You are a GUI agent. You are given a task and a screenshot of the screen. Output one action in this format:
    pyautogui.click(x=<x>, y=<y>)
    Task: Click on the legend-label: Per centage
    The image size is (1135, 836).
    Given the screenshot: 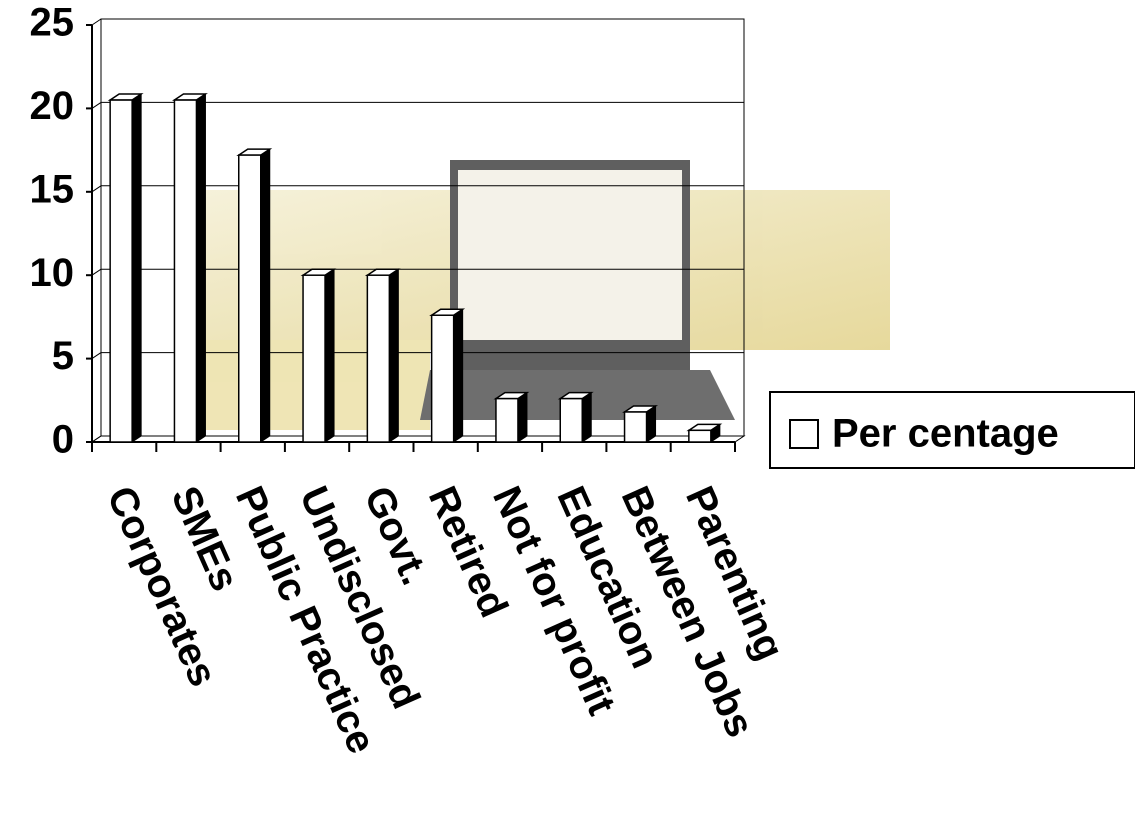 What is the action you would take?
    pyautogui.click(x=945, y=434)
    